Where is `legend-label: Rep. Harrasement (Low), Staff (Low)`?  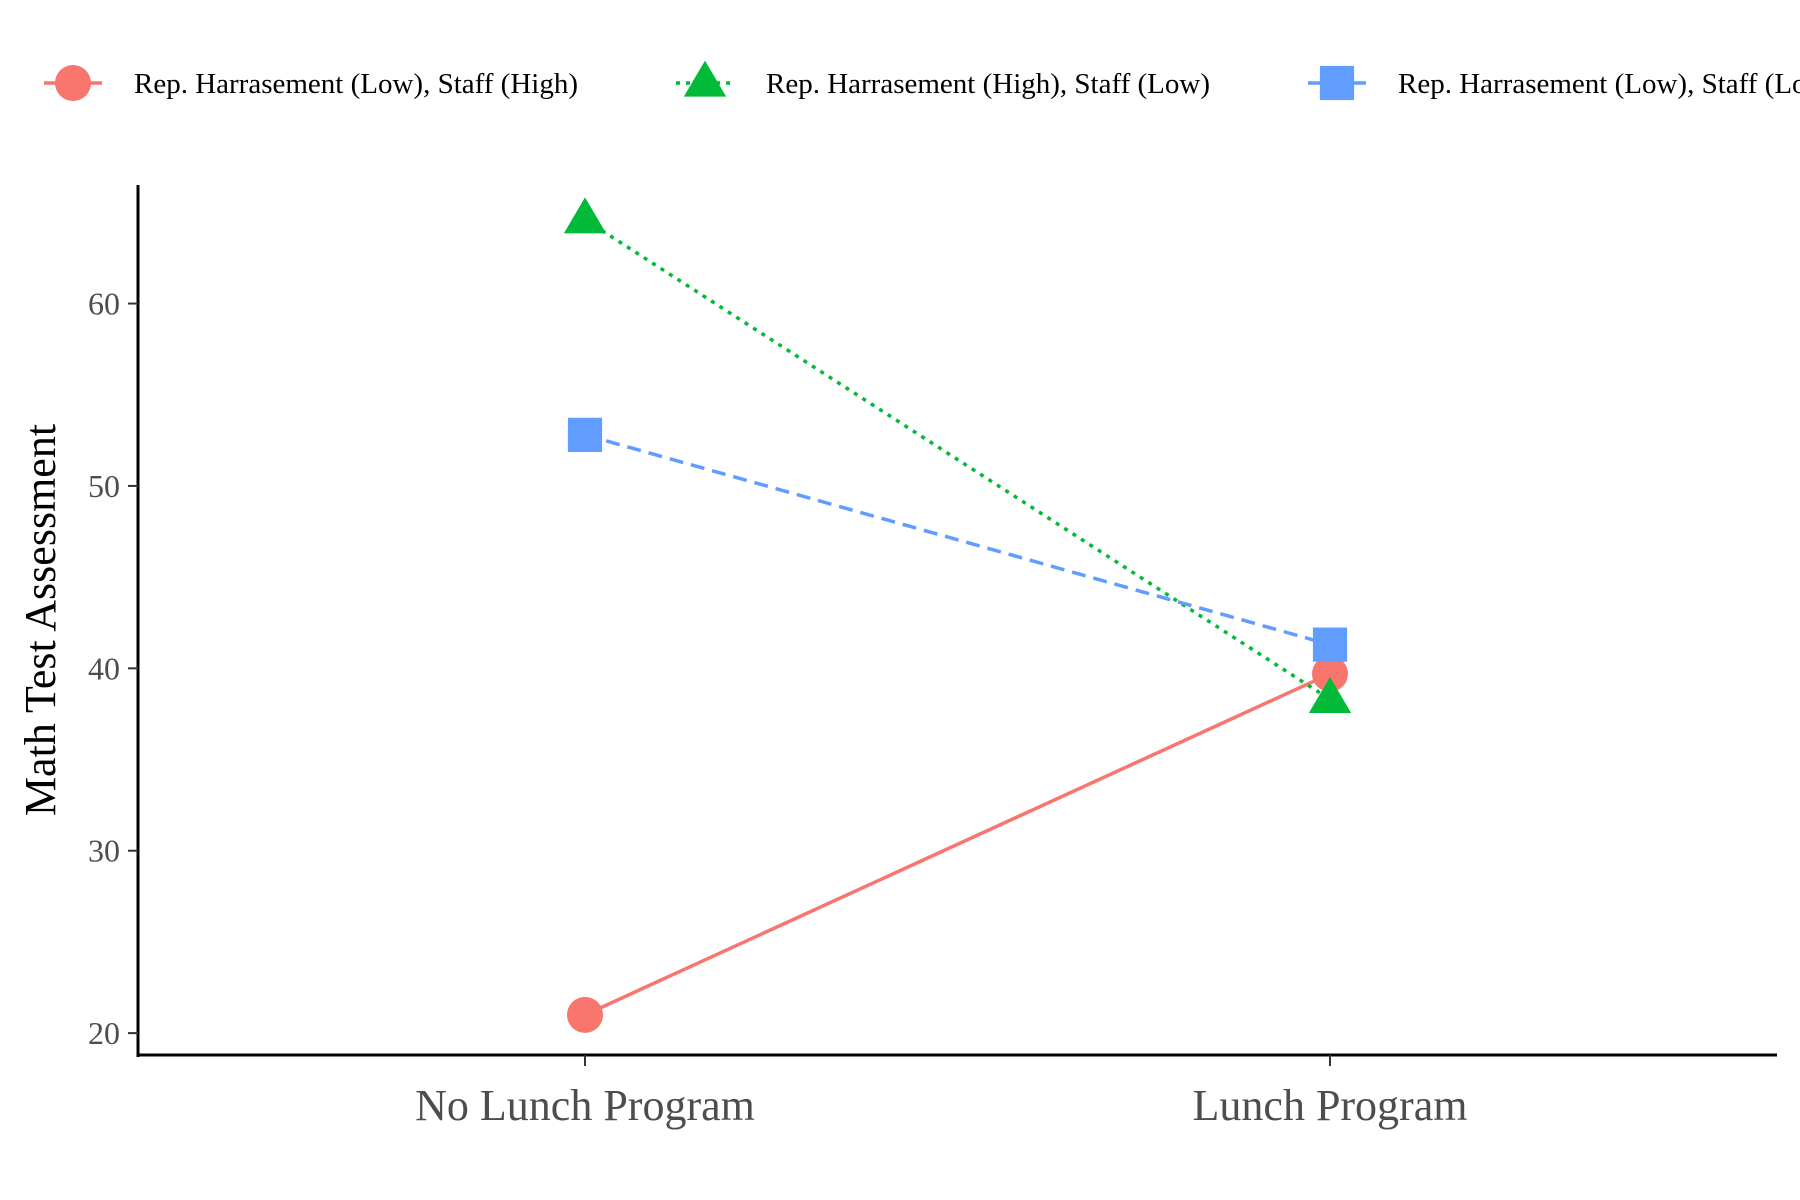 legend-label: Rep. Harrasement (Low), Staff (Low) is located at coordinates (1599, 84).